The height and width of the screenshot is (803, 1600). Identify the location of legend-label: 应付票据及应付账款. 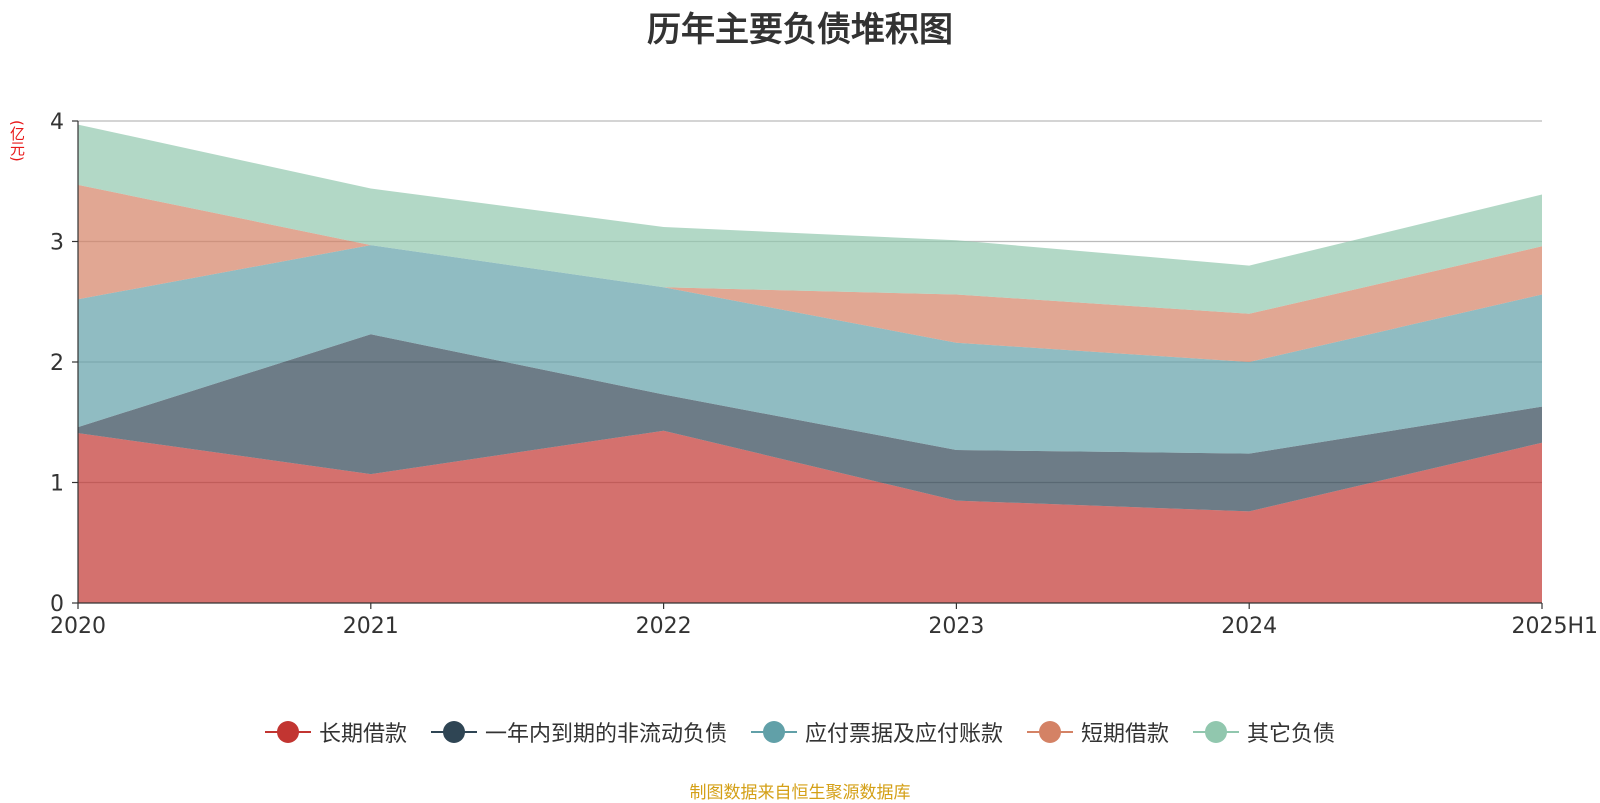
(903, 734).